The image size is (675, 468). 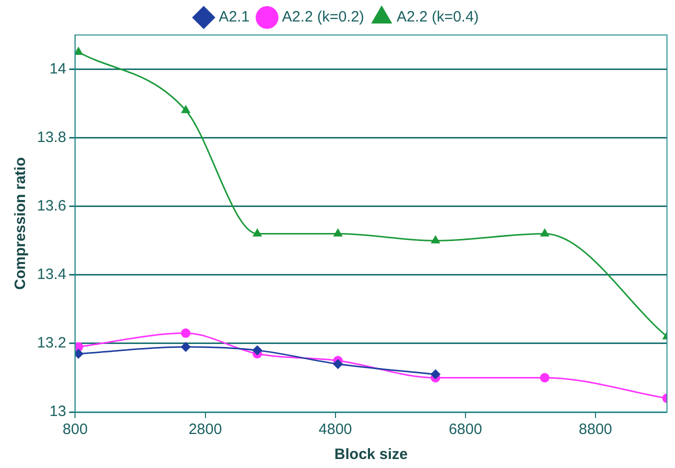 What do you see at coordinates (58, 69) in the screenshot?
I see `y-tick-label: 14` at bounding box center [58, 69].